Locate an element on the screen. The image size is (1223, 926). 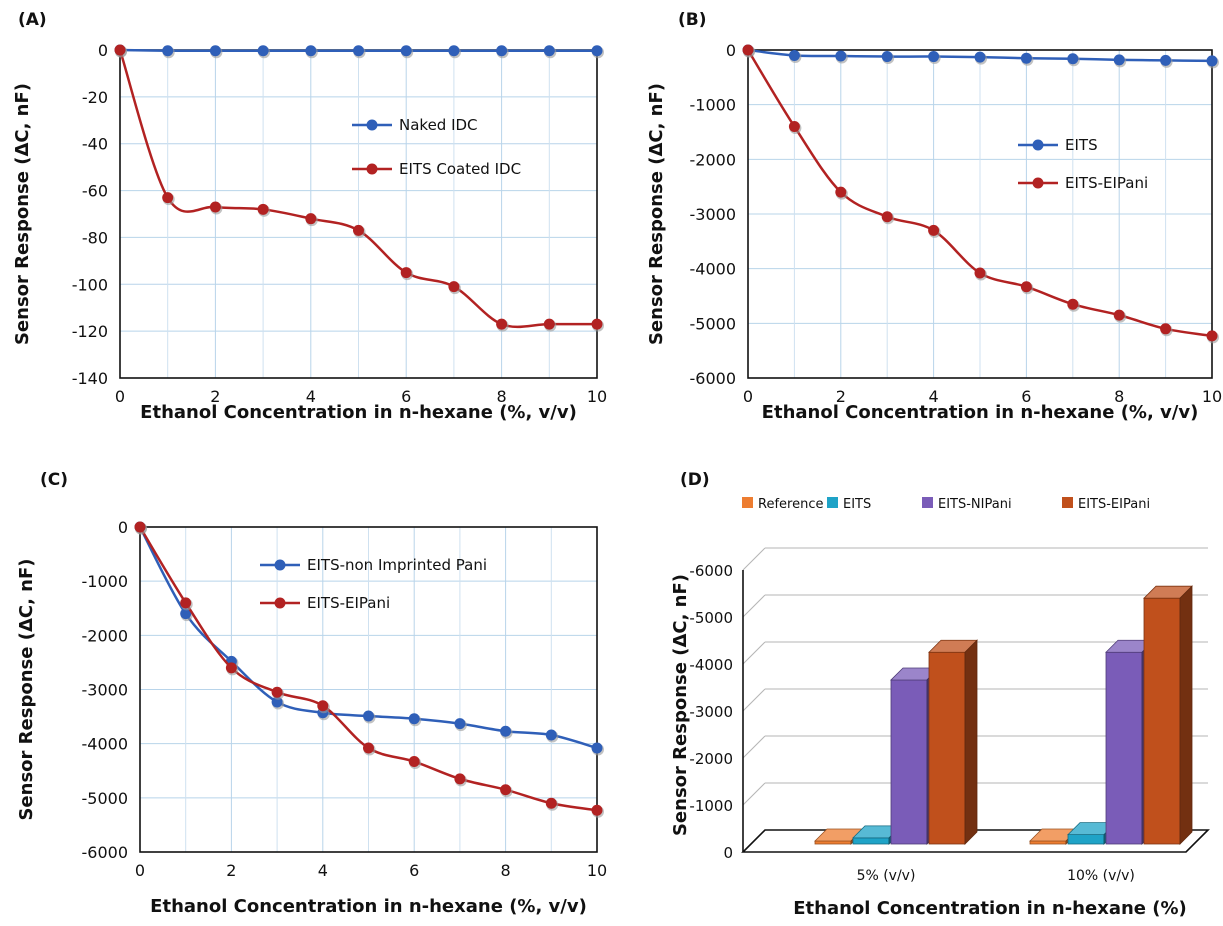
panel-label: (A) is located at coordinates (32, 20).